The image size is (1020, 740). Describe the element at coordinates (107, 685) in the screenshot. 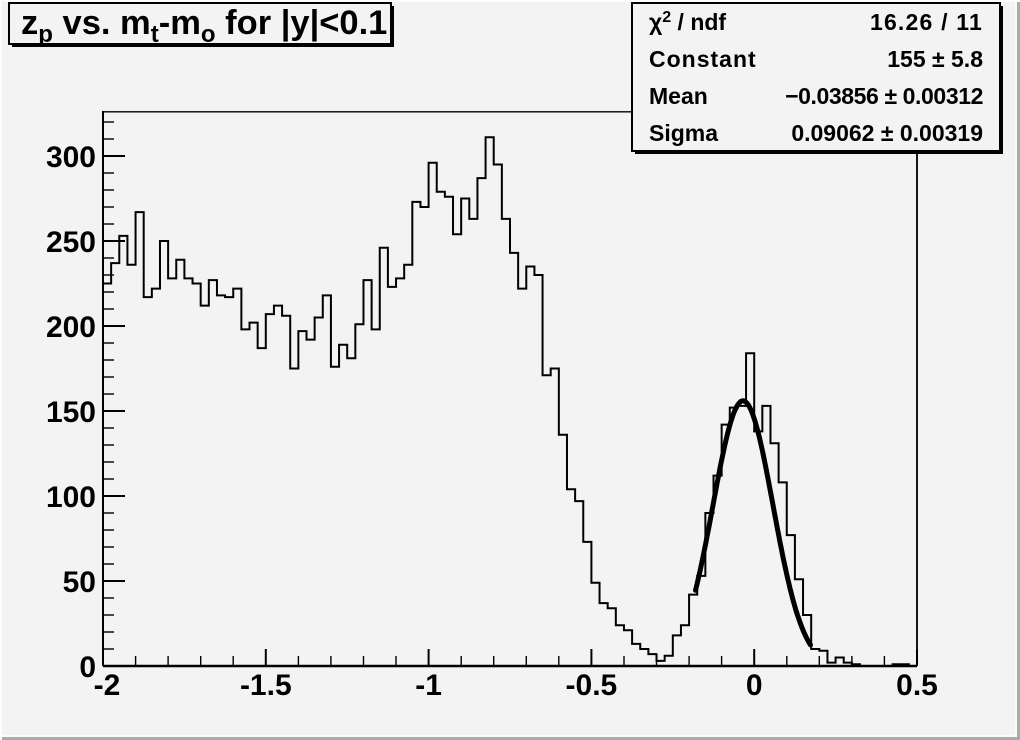

I see `svg-text: -2` at that location.